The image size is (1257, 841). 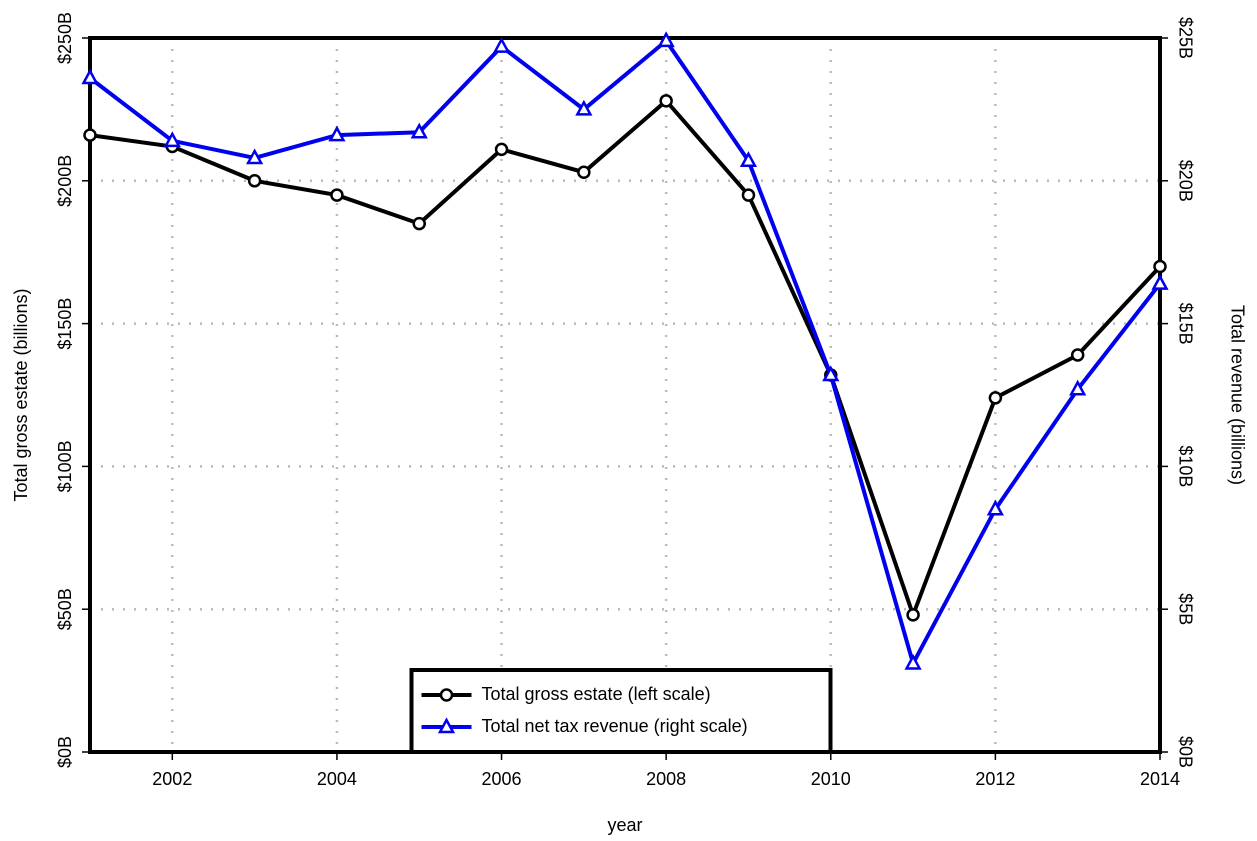 What do you see at coordinates (337, 779) in the screenshot?
I see `x-tick-label: 2004` at bounding box center [337, 779].